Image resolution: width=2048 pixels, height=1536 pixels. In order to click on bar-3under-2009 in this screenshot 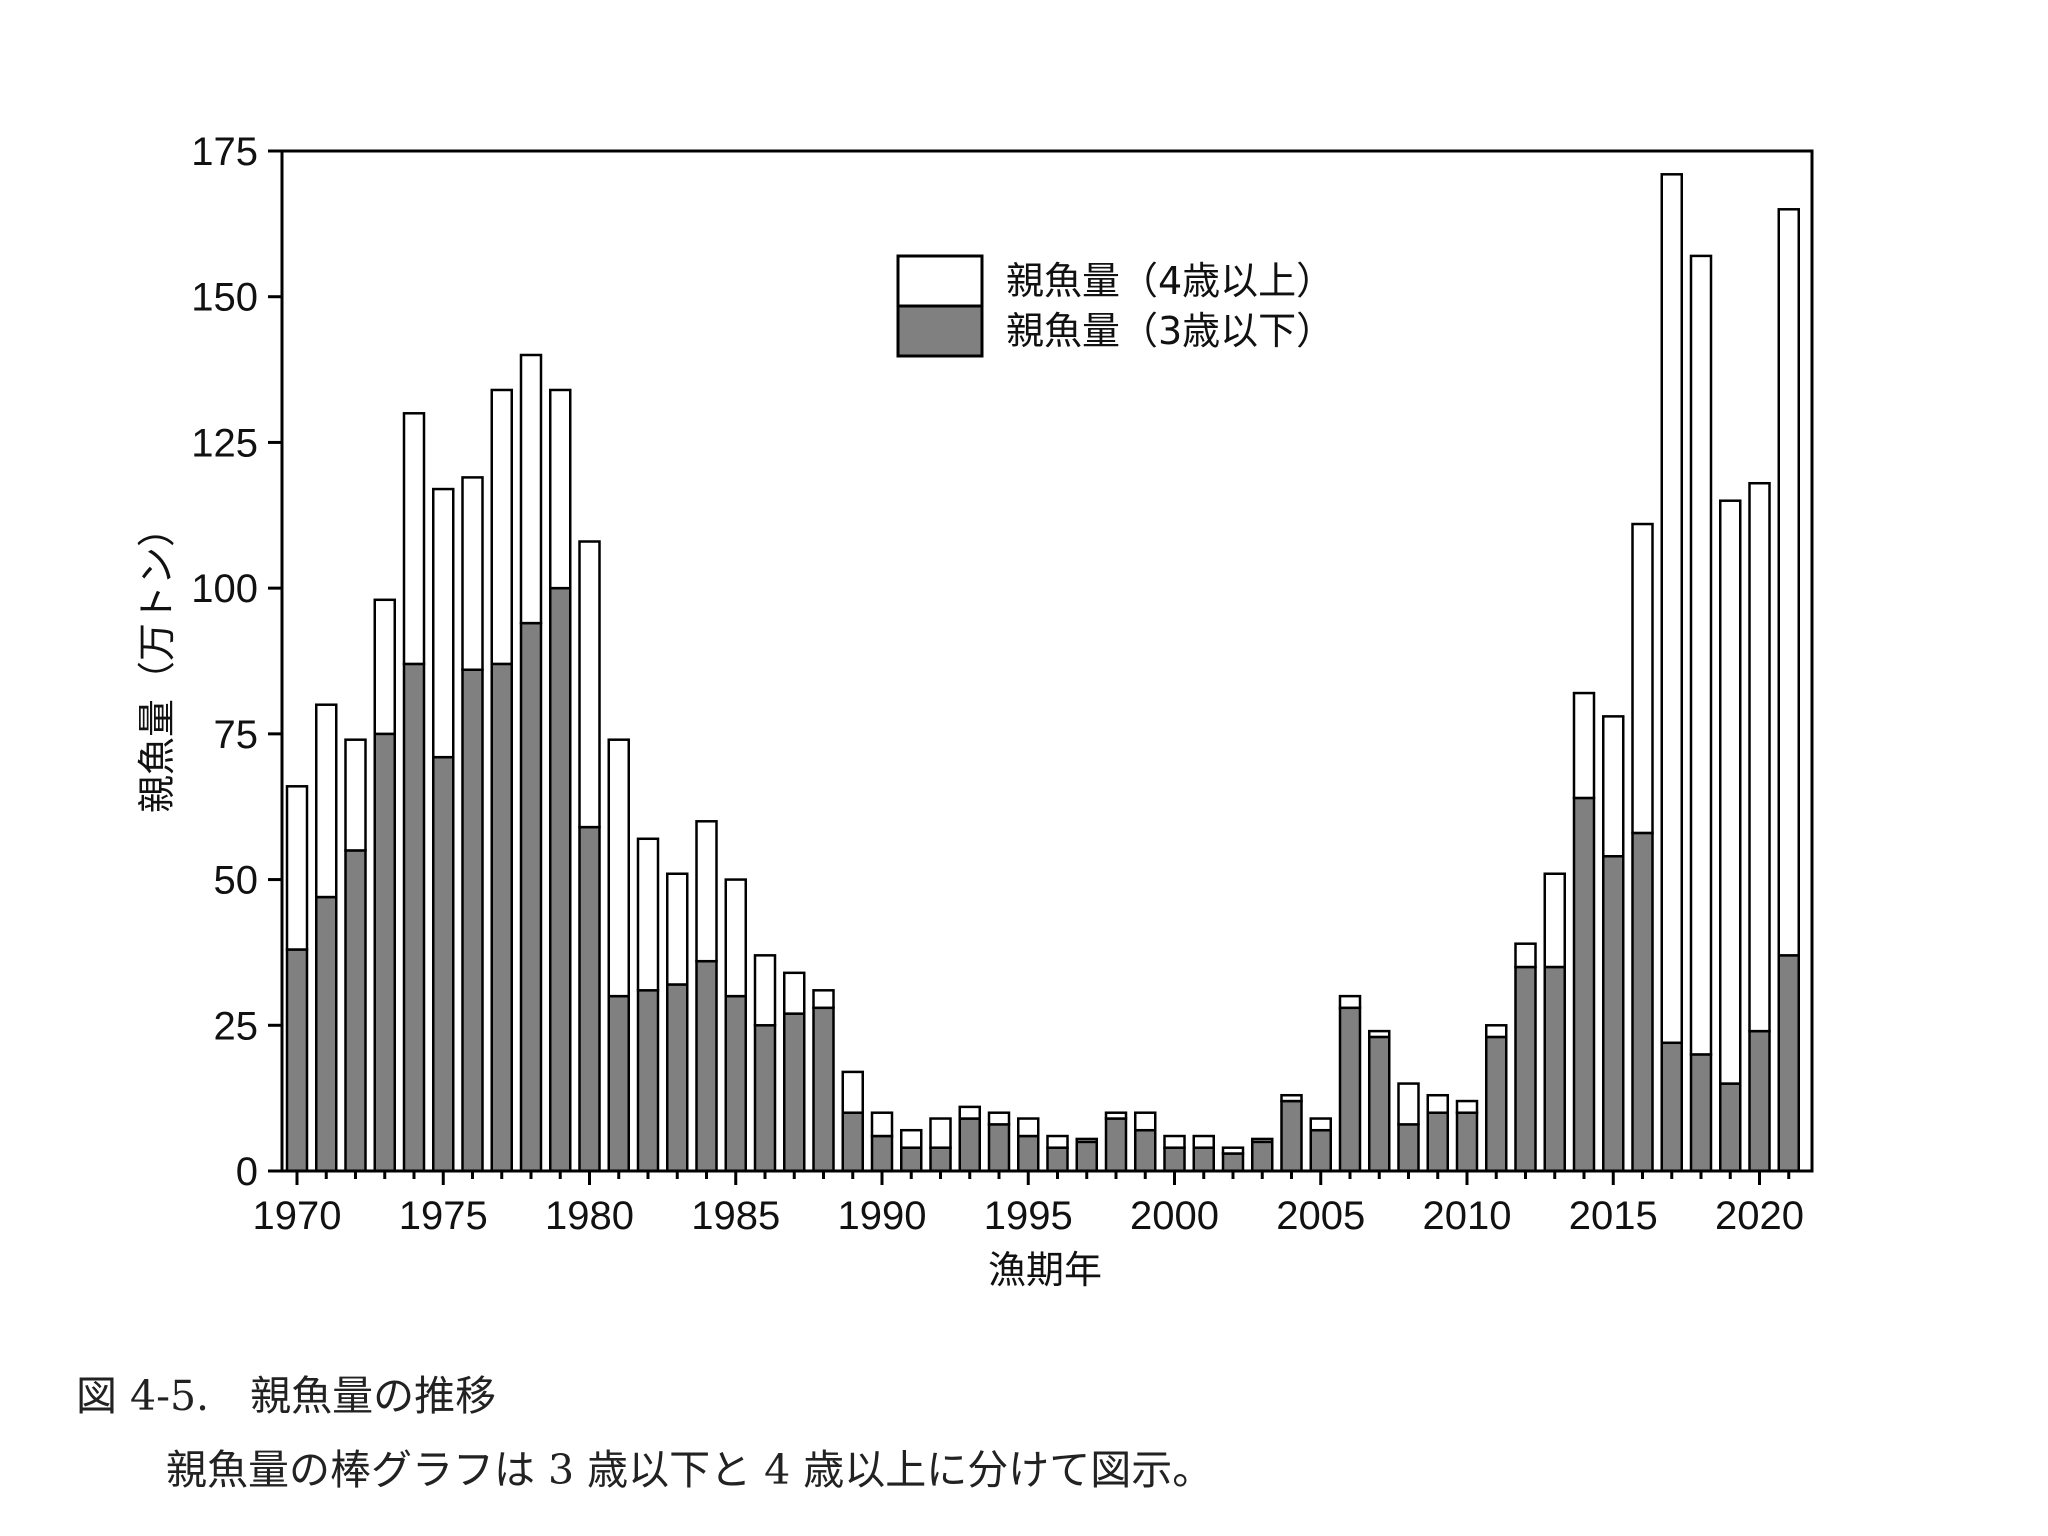, I will do `click(1437, 1142)`.